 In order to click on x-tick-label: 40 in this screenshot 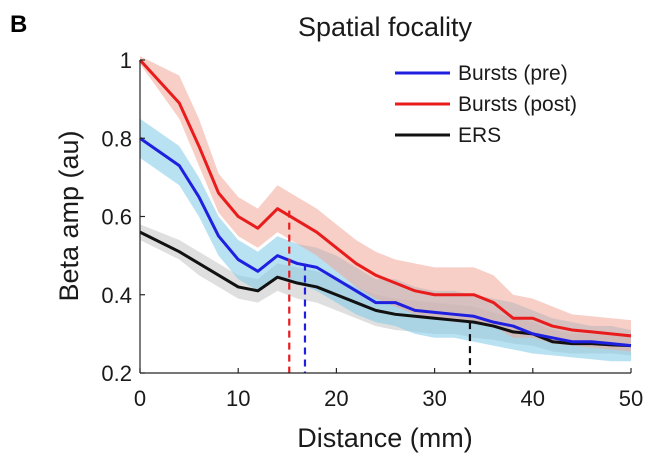, I will do `click(533, 398)`.